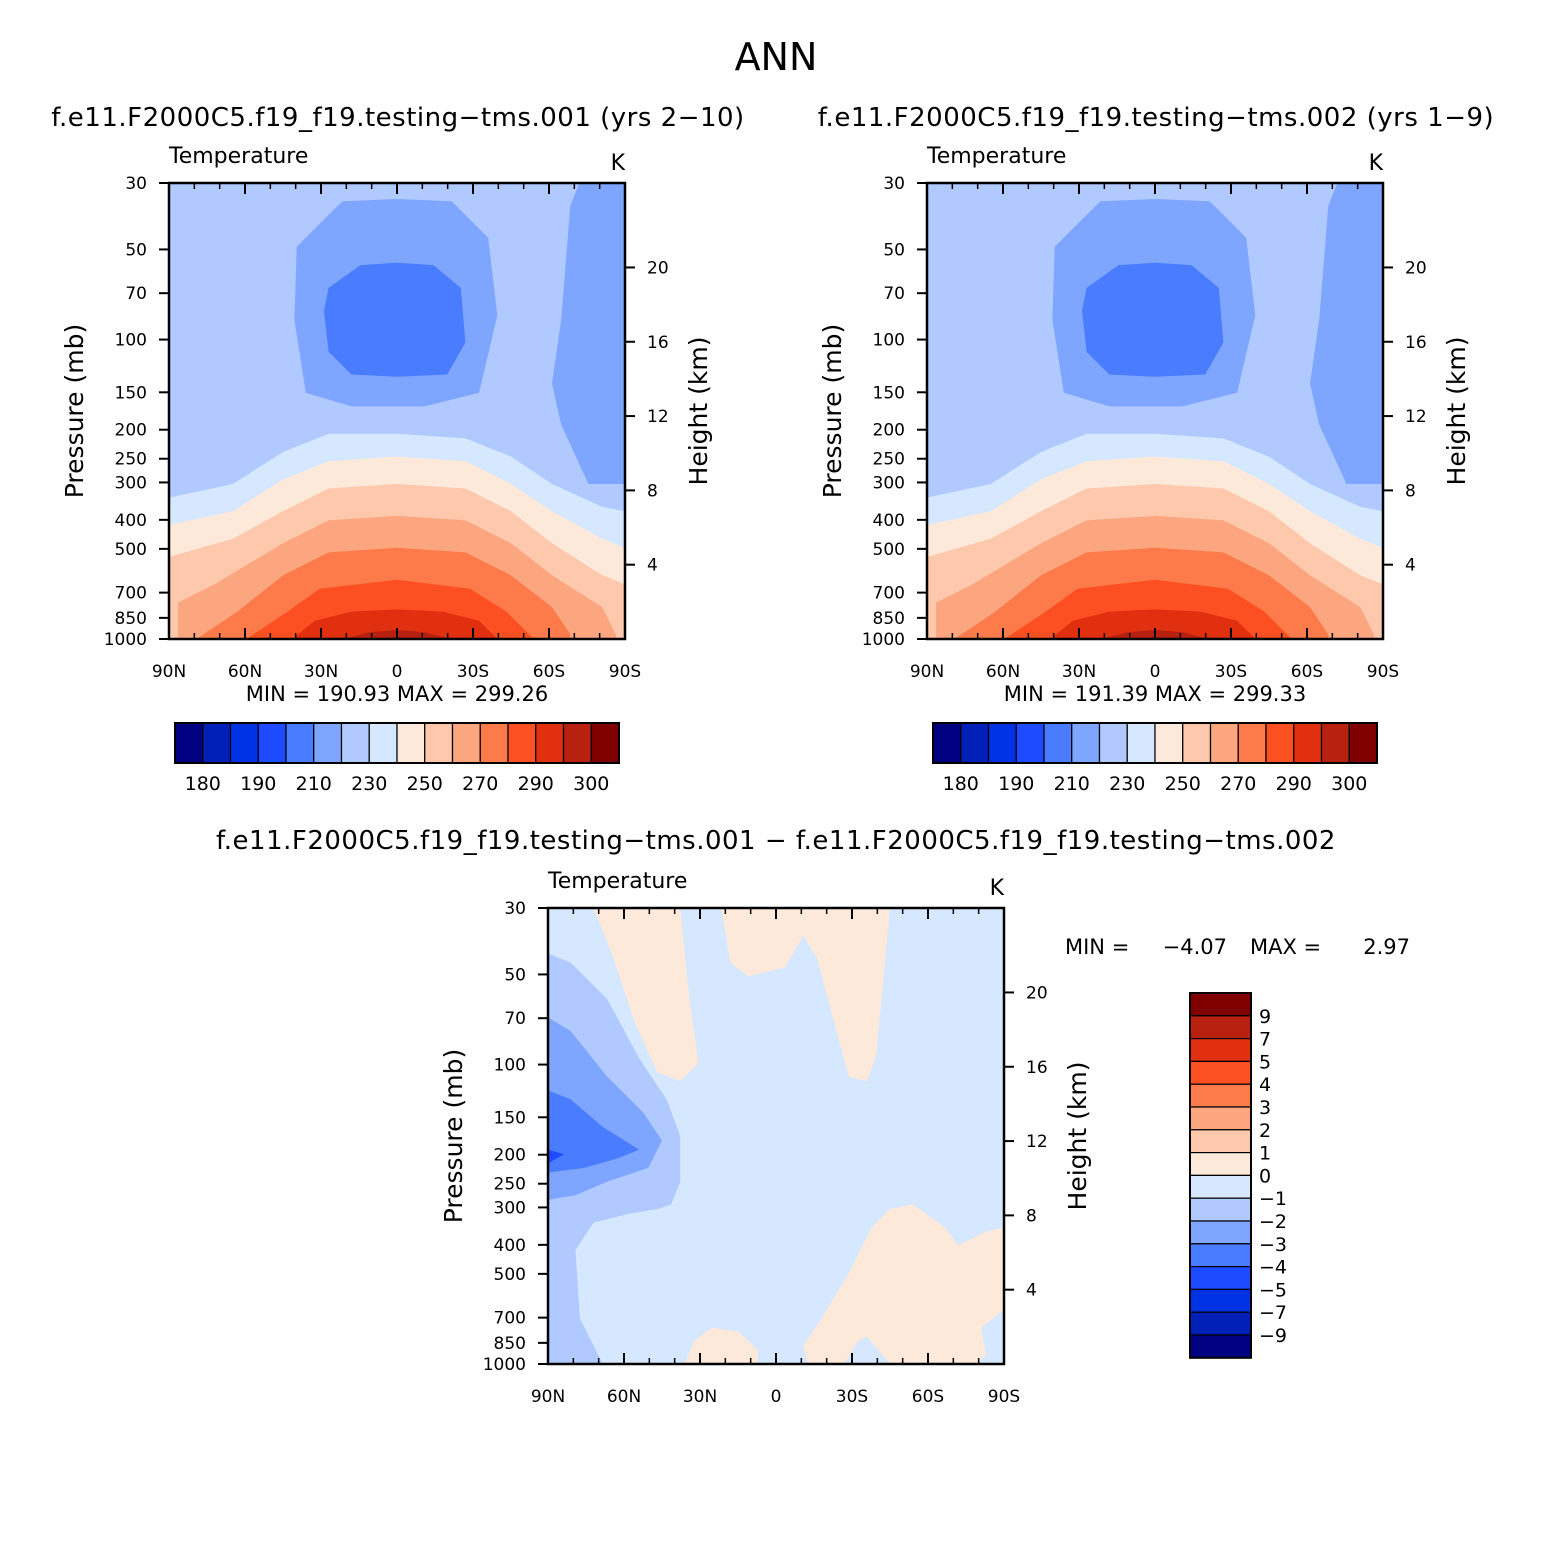  What do you see at coordinates (397, 694) in the screenshot?
I see `min-max-label: MIN = 190.93 MAX = 299.26` at bounding box center [397, 694].